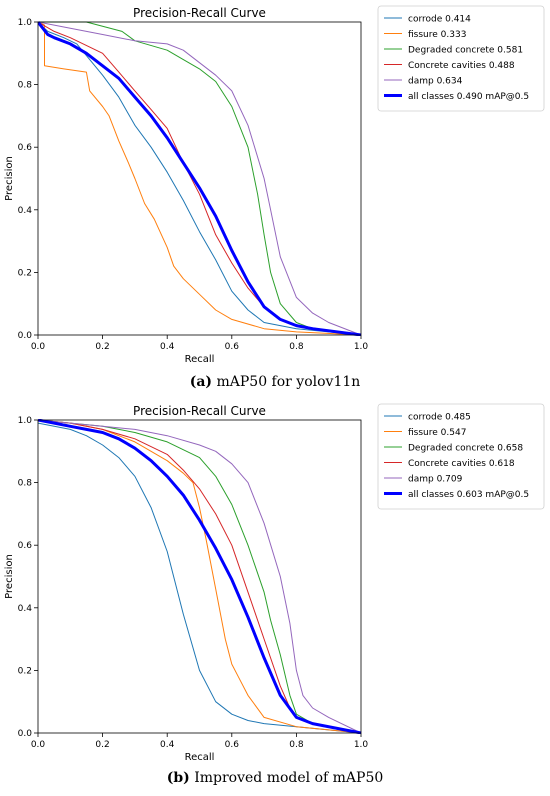  I want to click on caption-letter: (b), so click(178, 778).